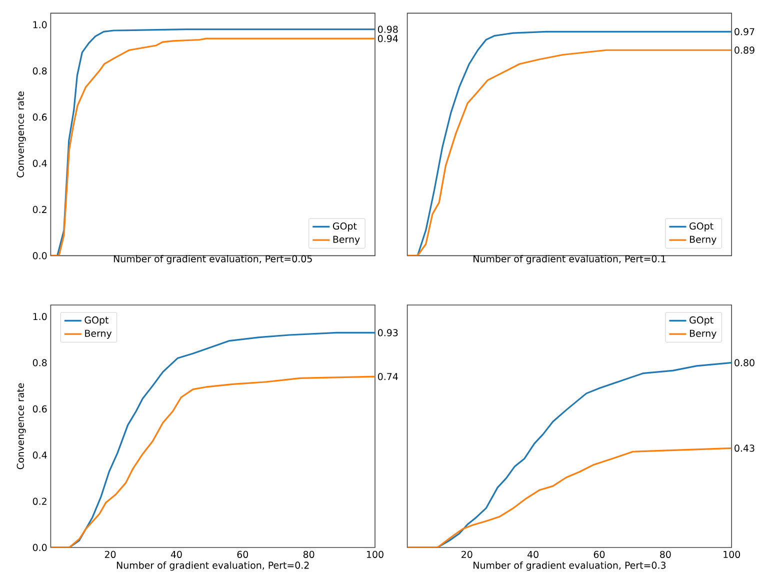 The width and height of the screenshot is (760, 579). I want to click on x-axis-title: Number of gradient evaluation, Pert=0.05, so click(213, 259).